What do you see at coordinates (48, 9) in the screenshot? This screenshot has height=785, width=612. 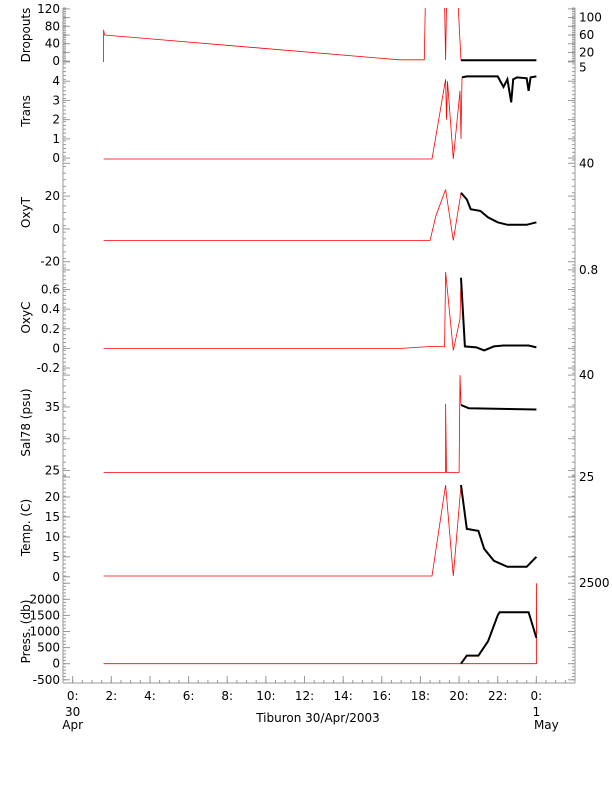 I see `y-tick-label: 120` at bounding box center [48, 9].